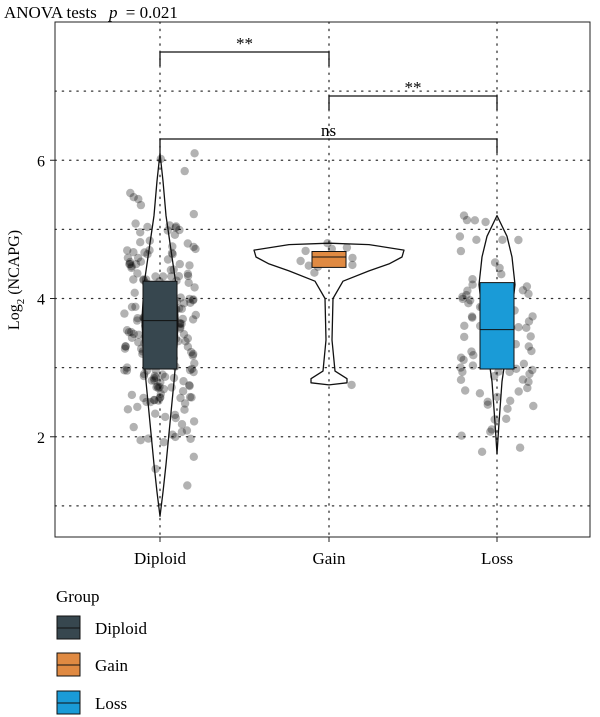 The image size is (600, 717). Describe the element at coordinates (77, 596) in the screenshot. I see `legend-title: Group` at that location.